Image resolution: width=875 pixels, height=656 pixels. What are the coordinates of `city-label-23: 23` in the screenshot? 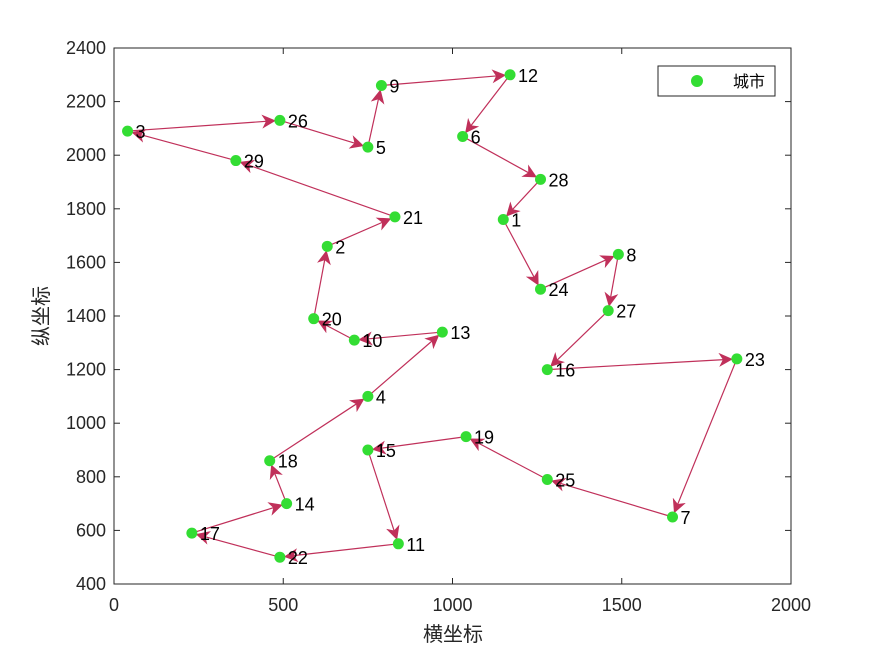 It's located at (755, 360).